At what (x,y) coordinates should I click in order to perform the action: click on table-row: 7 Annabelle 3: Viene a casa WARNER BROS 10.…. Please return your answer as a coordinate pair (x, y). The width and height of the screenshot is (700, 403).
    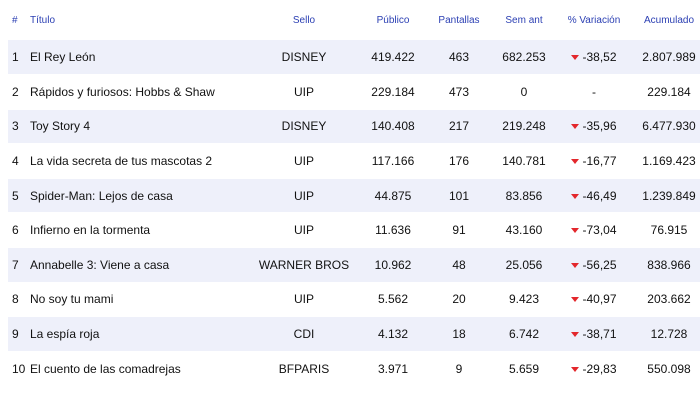
    Looking at the image, I should click on (354, 265).